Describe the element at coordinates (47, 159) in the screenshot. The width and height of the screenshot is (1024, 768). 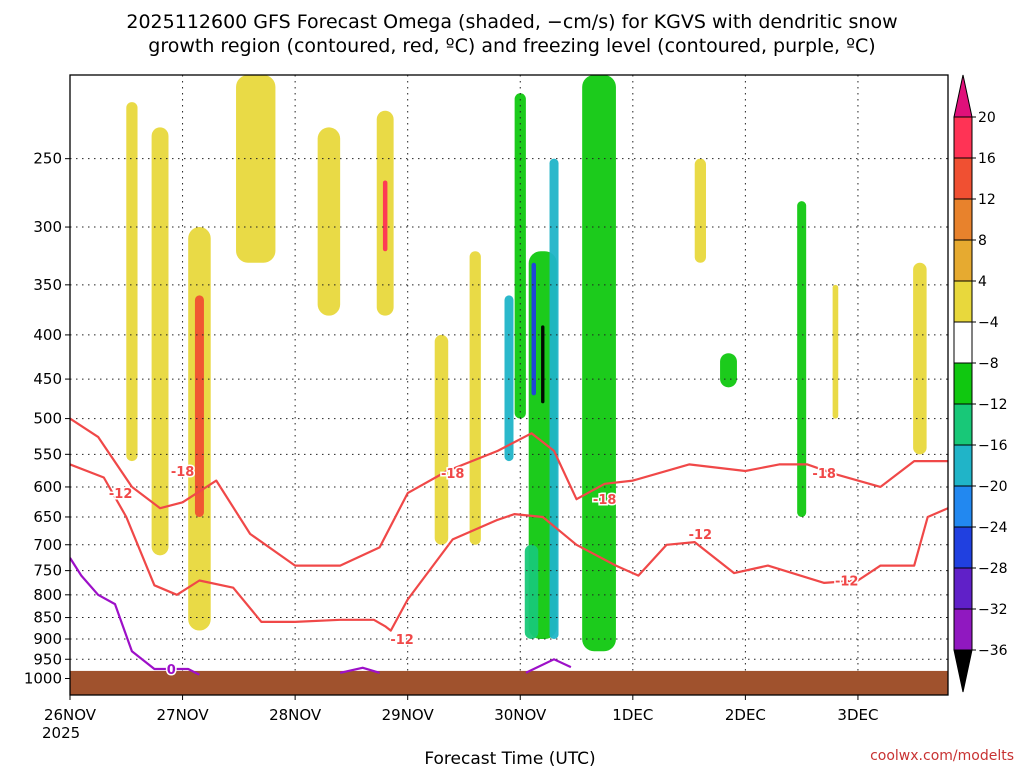
I see `y-tick-label-0: 250` at that location.